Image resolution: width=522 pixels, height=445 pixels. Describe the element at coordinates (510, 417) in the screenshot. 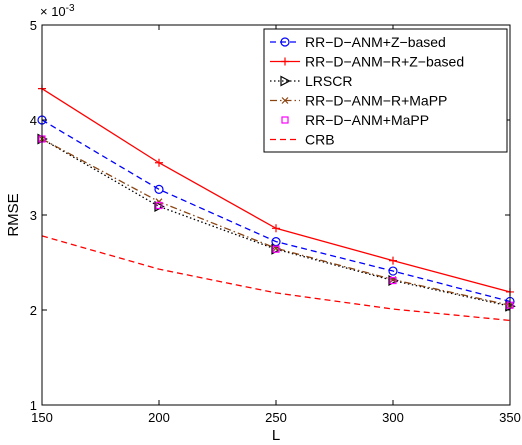

I see `x-tick-label: 350` at that location.